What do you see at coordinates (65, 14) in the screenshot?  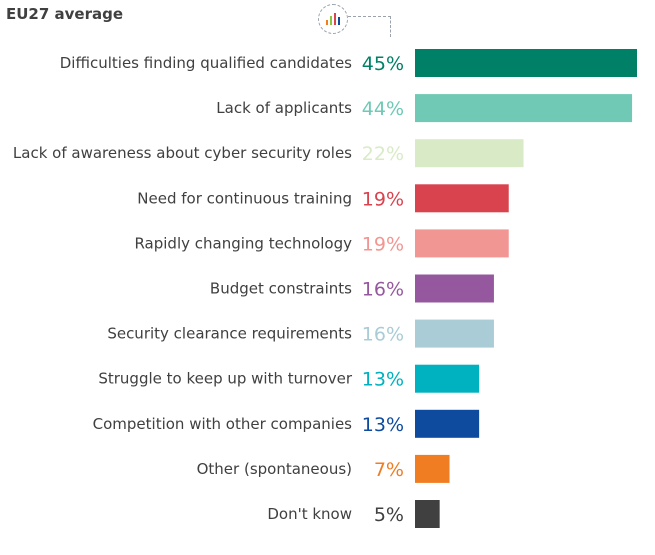 I see `chart-title: EU27 average` at bounding box center [65, 14].